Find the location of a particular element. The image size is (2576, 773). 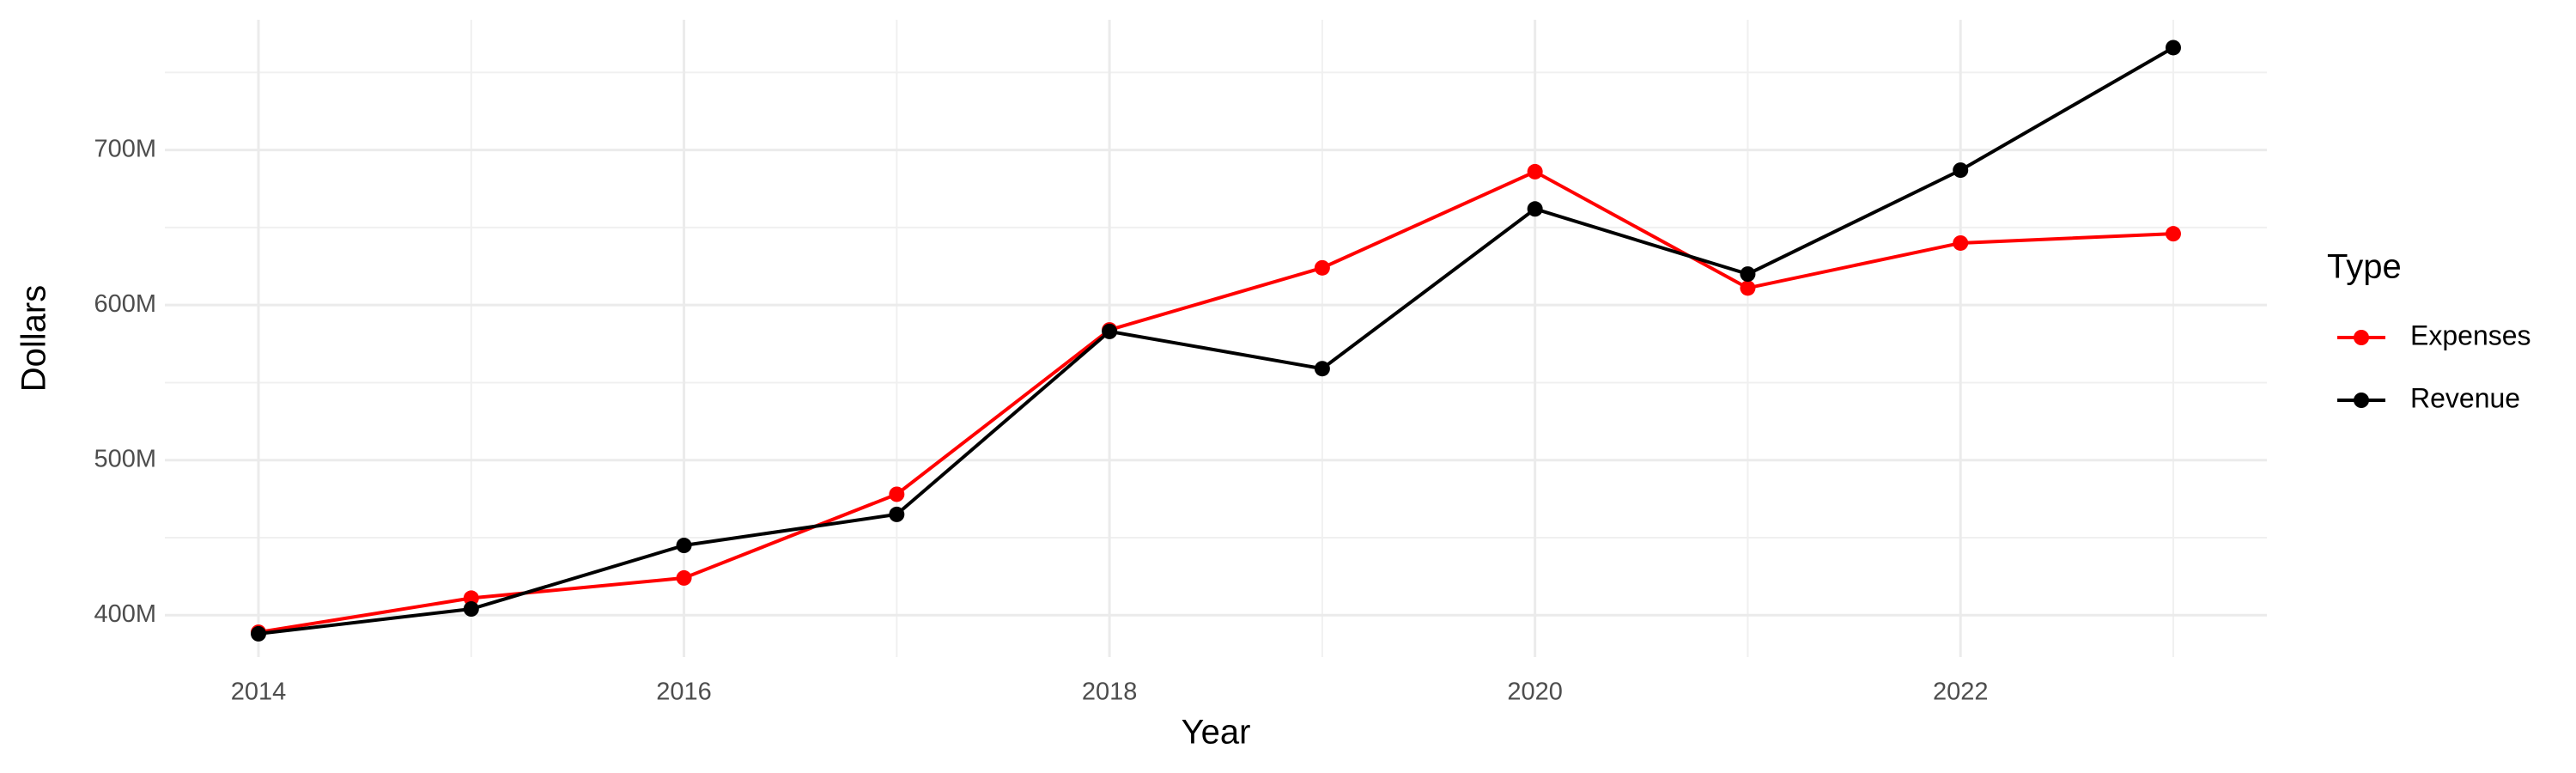

x-tick-label: 2016 is located at coordinates (684, 692).